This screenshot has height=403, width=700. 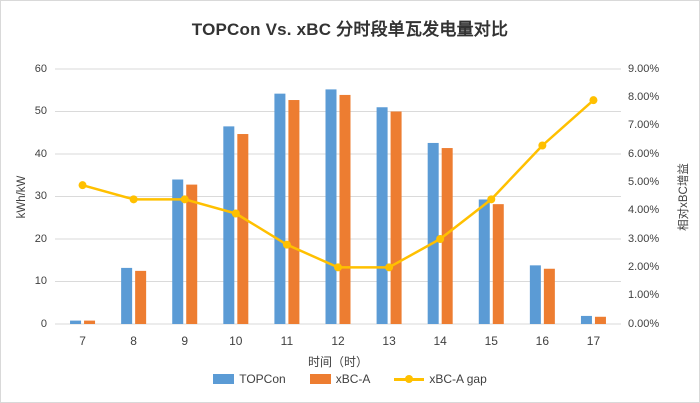 I want to click on legend: TOPCon xBC-A xBC-A gap, so click(x=350, y=379).